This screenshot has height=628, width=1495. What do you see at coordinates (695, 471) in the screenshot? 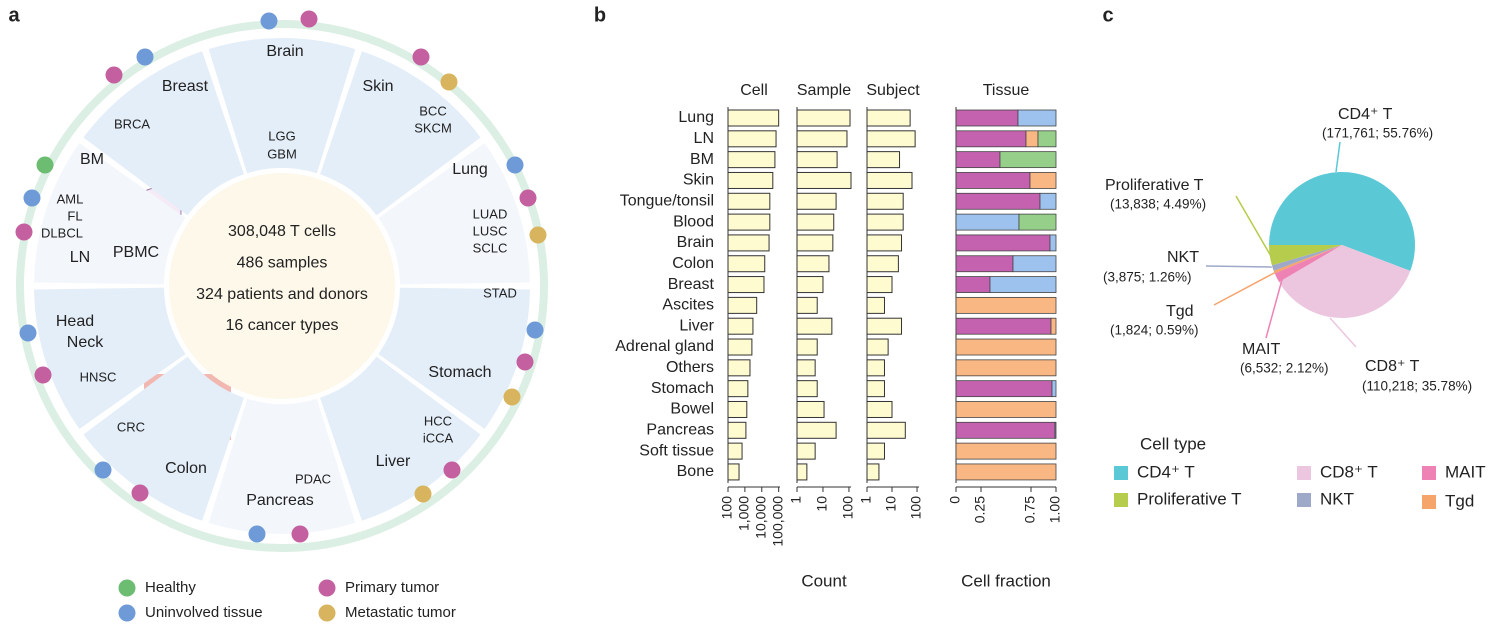
I see `row-label: Bone` at bounding box center [695, 471].